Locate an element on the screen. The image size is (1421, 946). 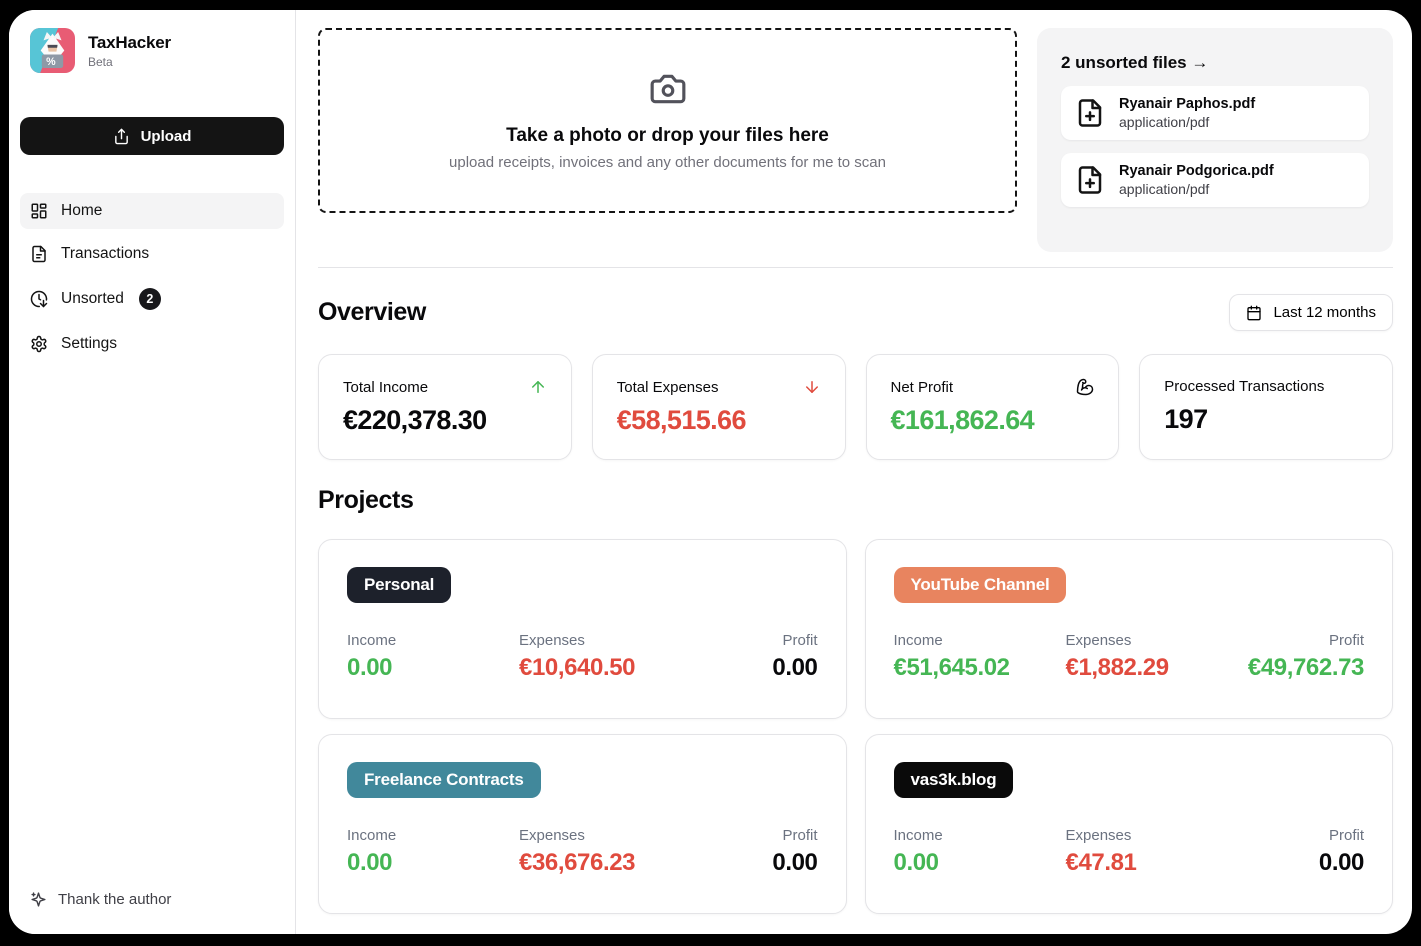
expenses-value: €36,676.23 is located at coordinates (577, 862).